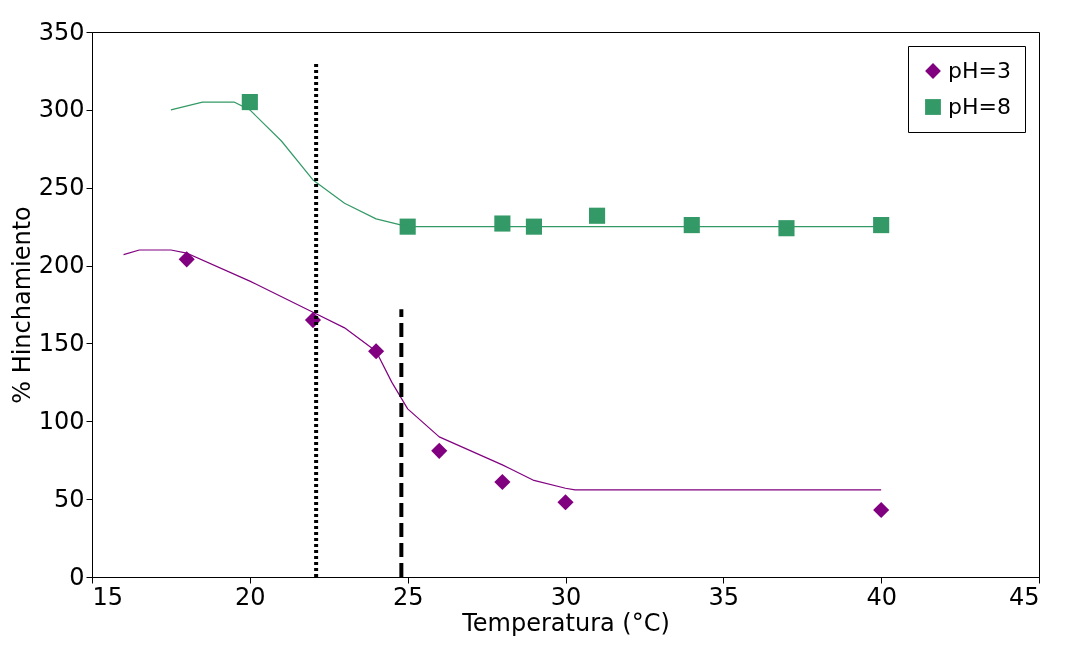 The height and width of the screenshot is (664, 1080). What do you see at coordinates (61, 265) in the screenshot?
I see `y-tick-label: 200` at bounding box center [61, 265].